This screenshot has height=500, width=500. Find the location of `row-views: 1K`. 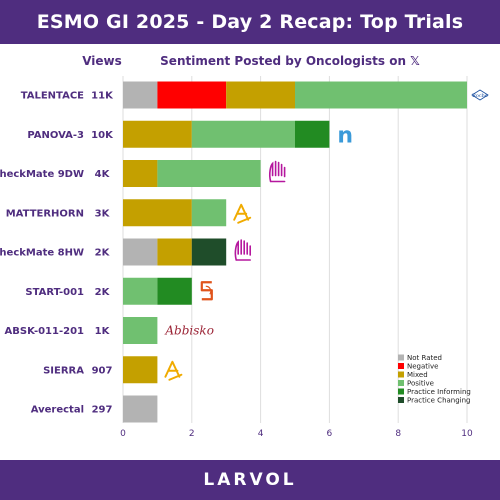

row-views: 1K is located at coordinates (103, 331).